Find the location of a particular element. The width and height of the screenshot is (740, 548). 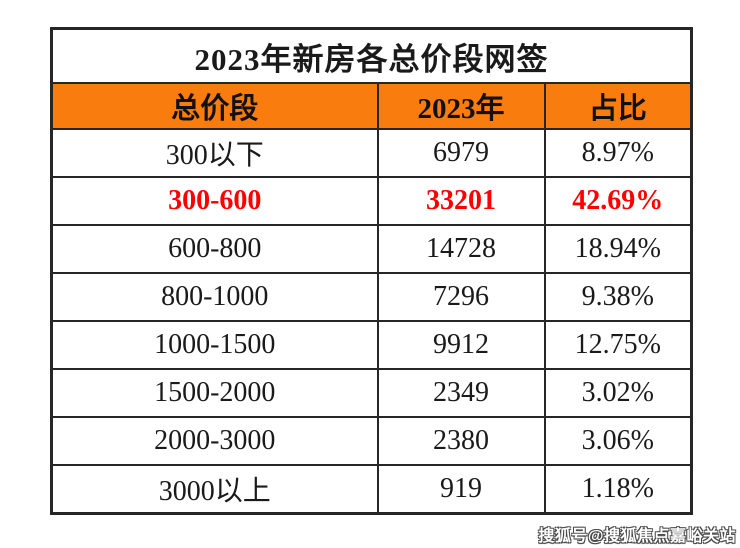

cell-segment: 600-800 is located at coordinates (214, 249).